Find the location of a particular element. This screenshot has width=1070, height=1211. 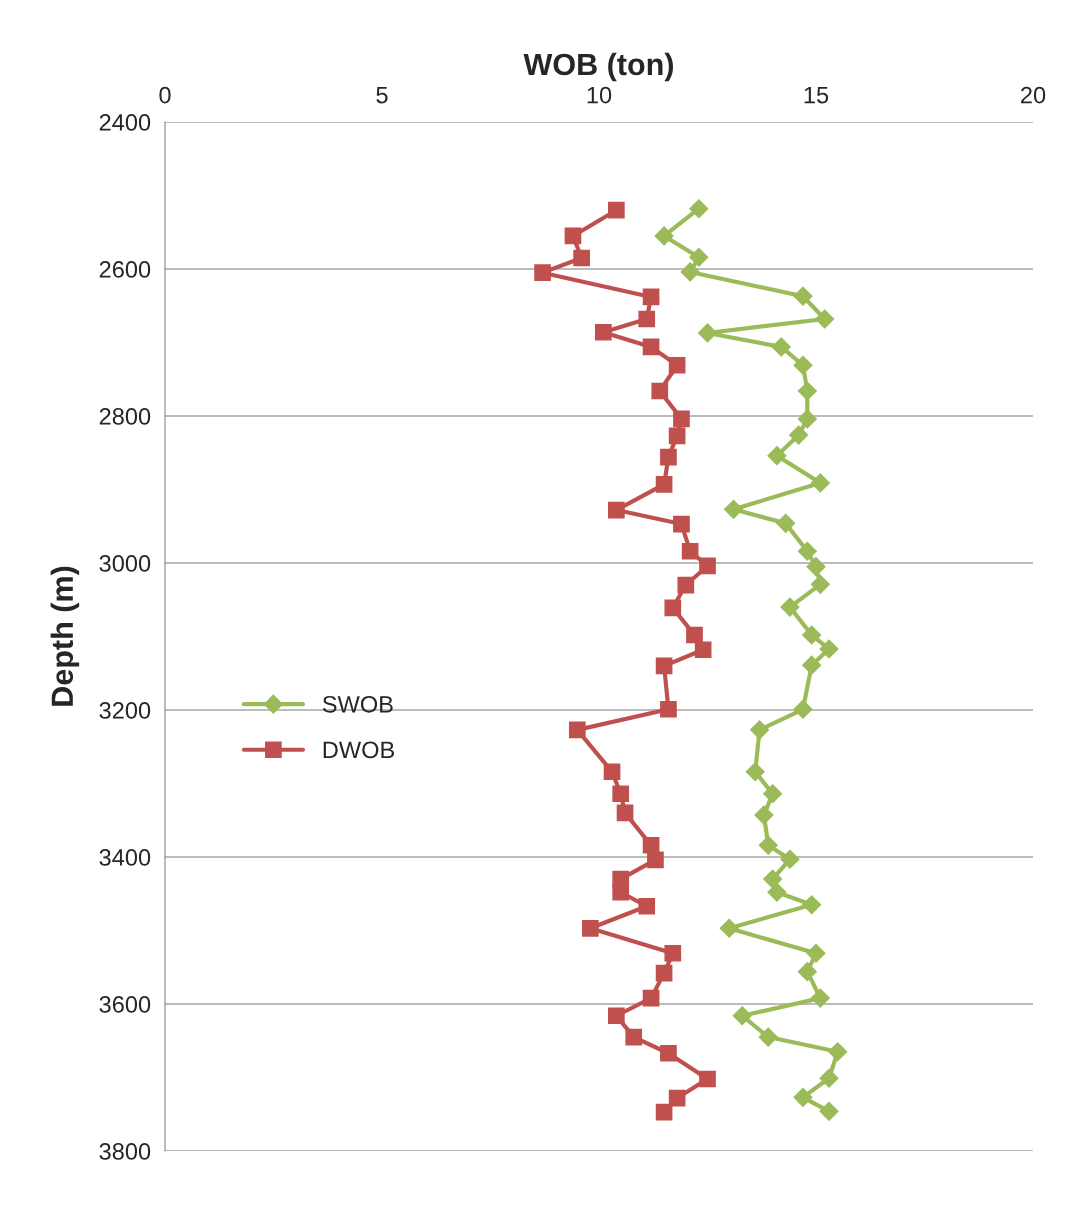

y-tick-label: 3200 is located at coordinates (125, 710).